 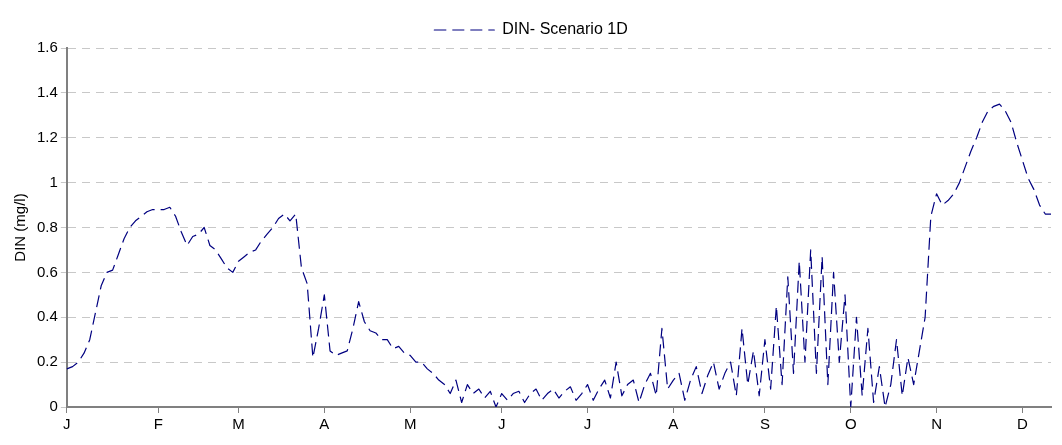 What do you see at coordinates (1022, 424) in the screenshot?
I see `x-tick-label: D` at bounding box center [1022, 424].